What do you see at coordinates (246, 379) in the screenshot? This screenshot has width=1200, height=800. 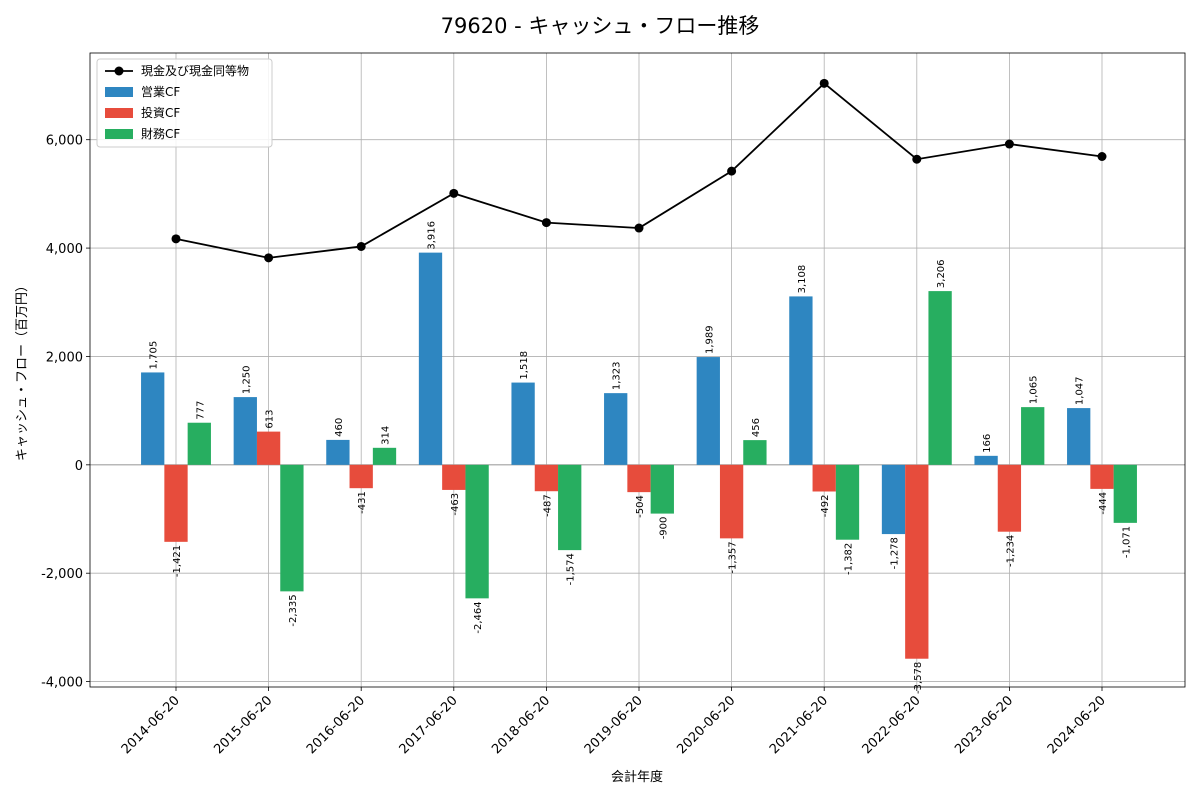 I see `bar-value-label: 1,250` at bounding box center [246, 379].